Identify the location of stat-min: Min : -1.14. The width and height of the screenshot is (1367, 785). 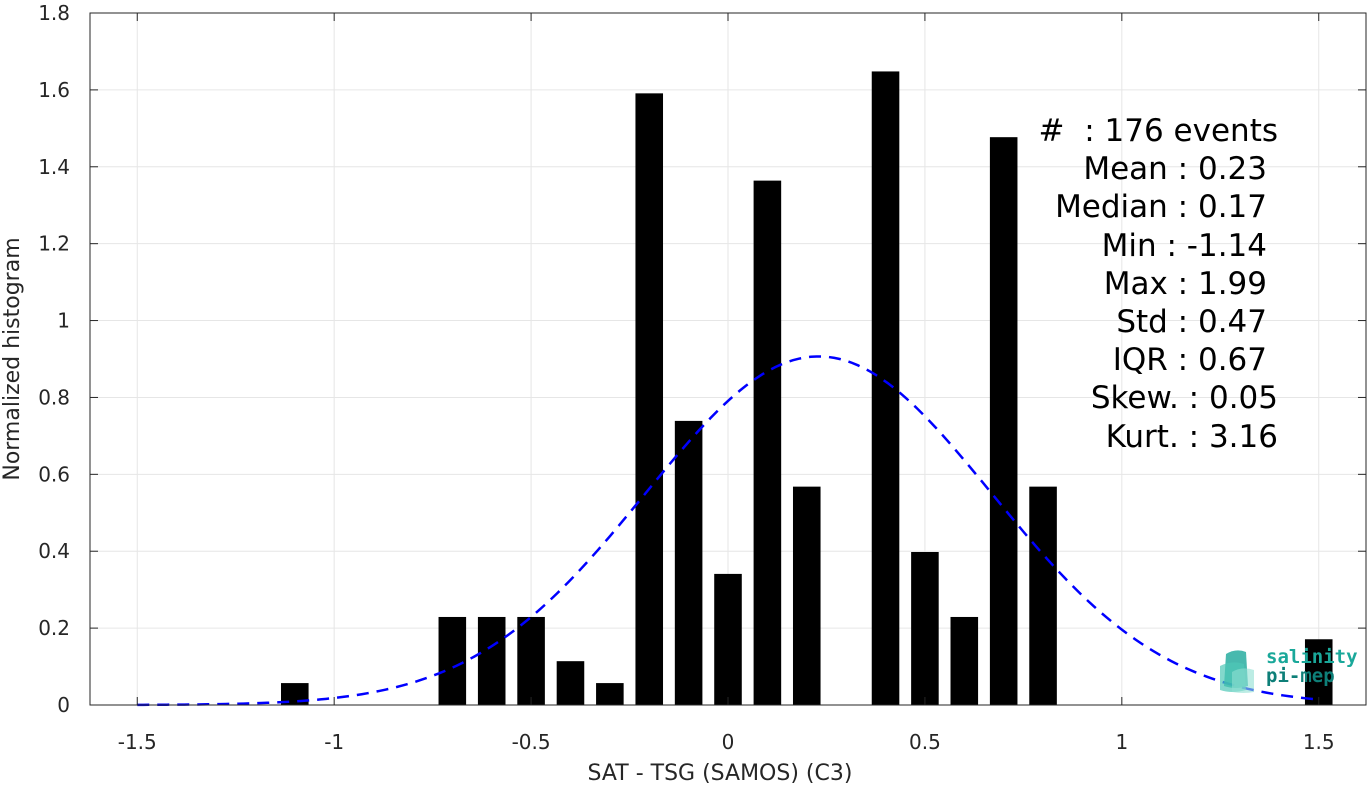
(1184, 245).